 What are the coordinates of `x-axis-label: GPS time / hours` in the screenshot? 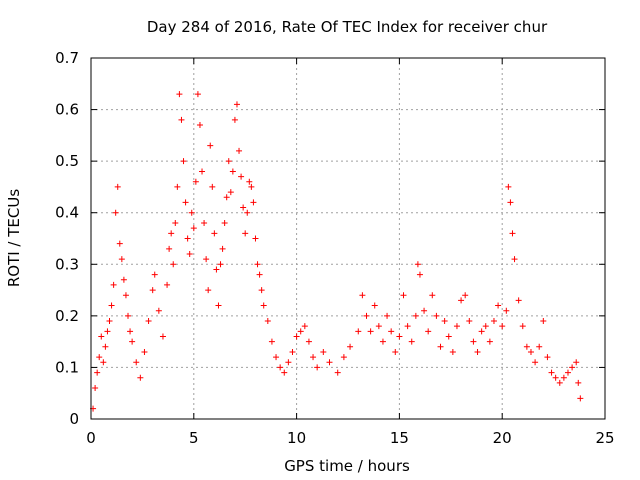 It's located at (347, 466).